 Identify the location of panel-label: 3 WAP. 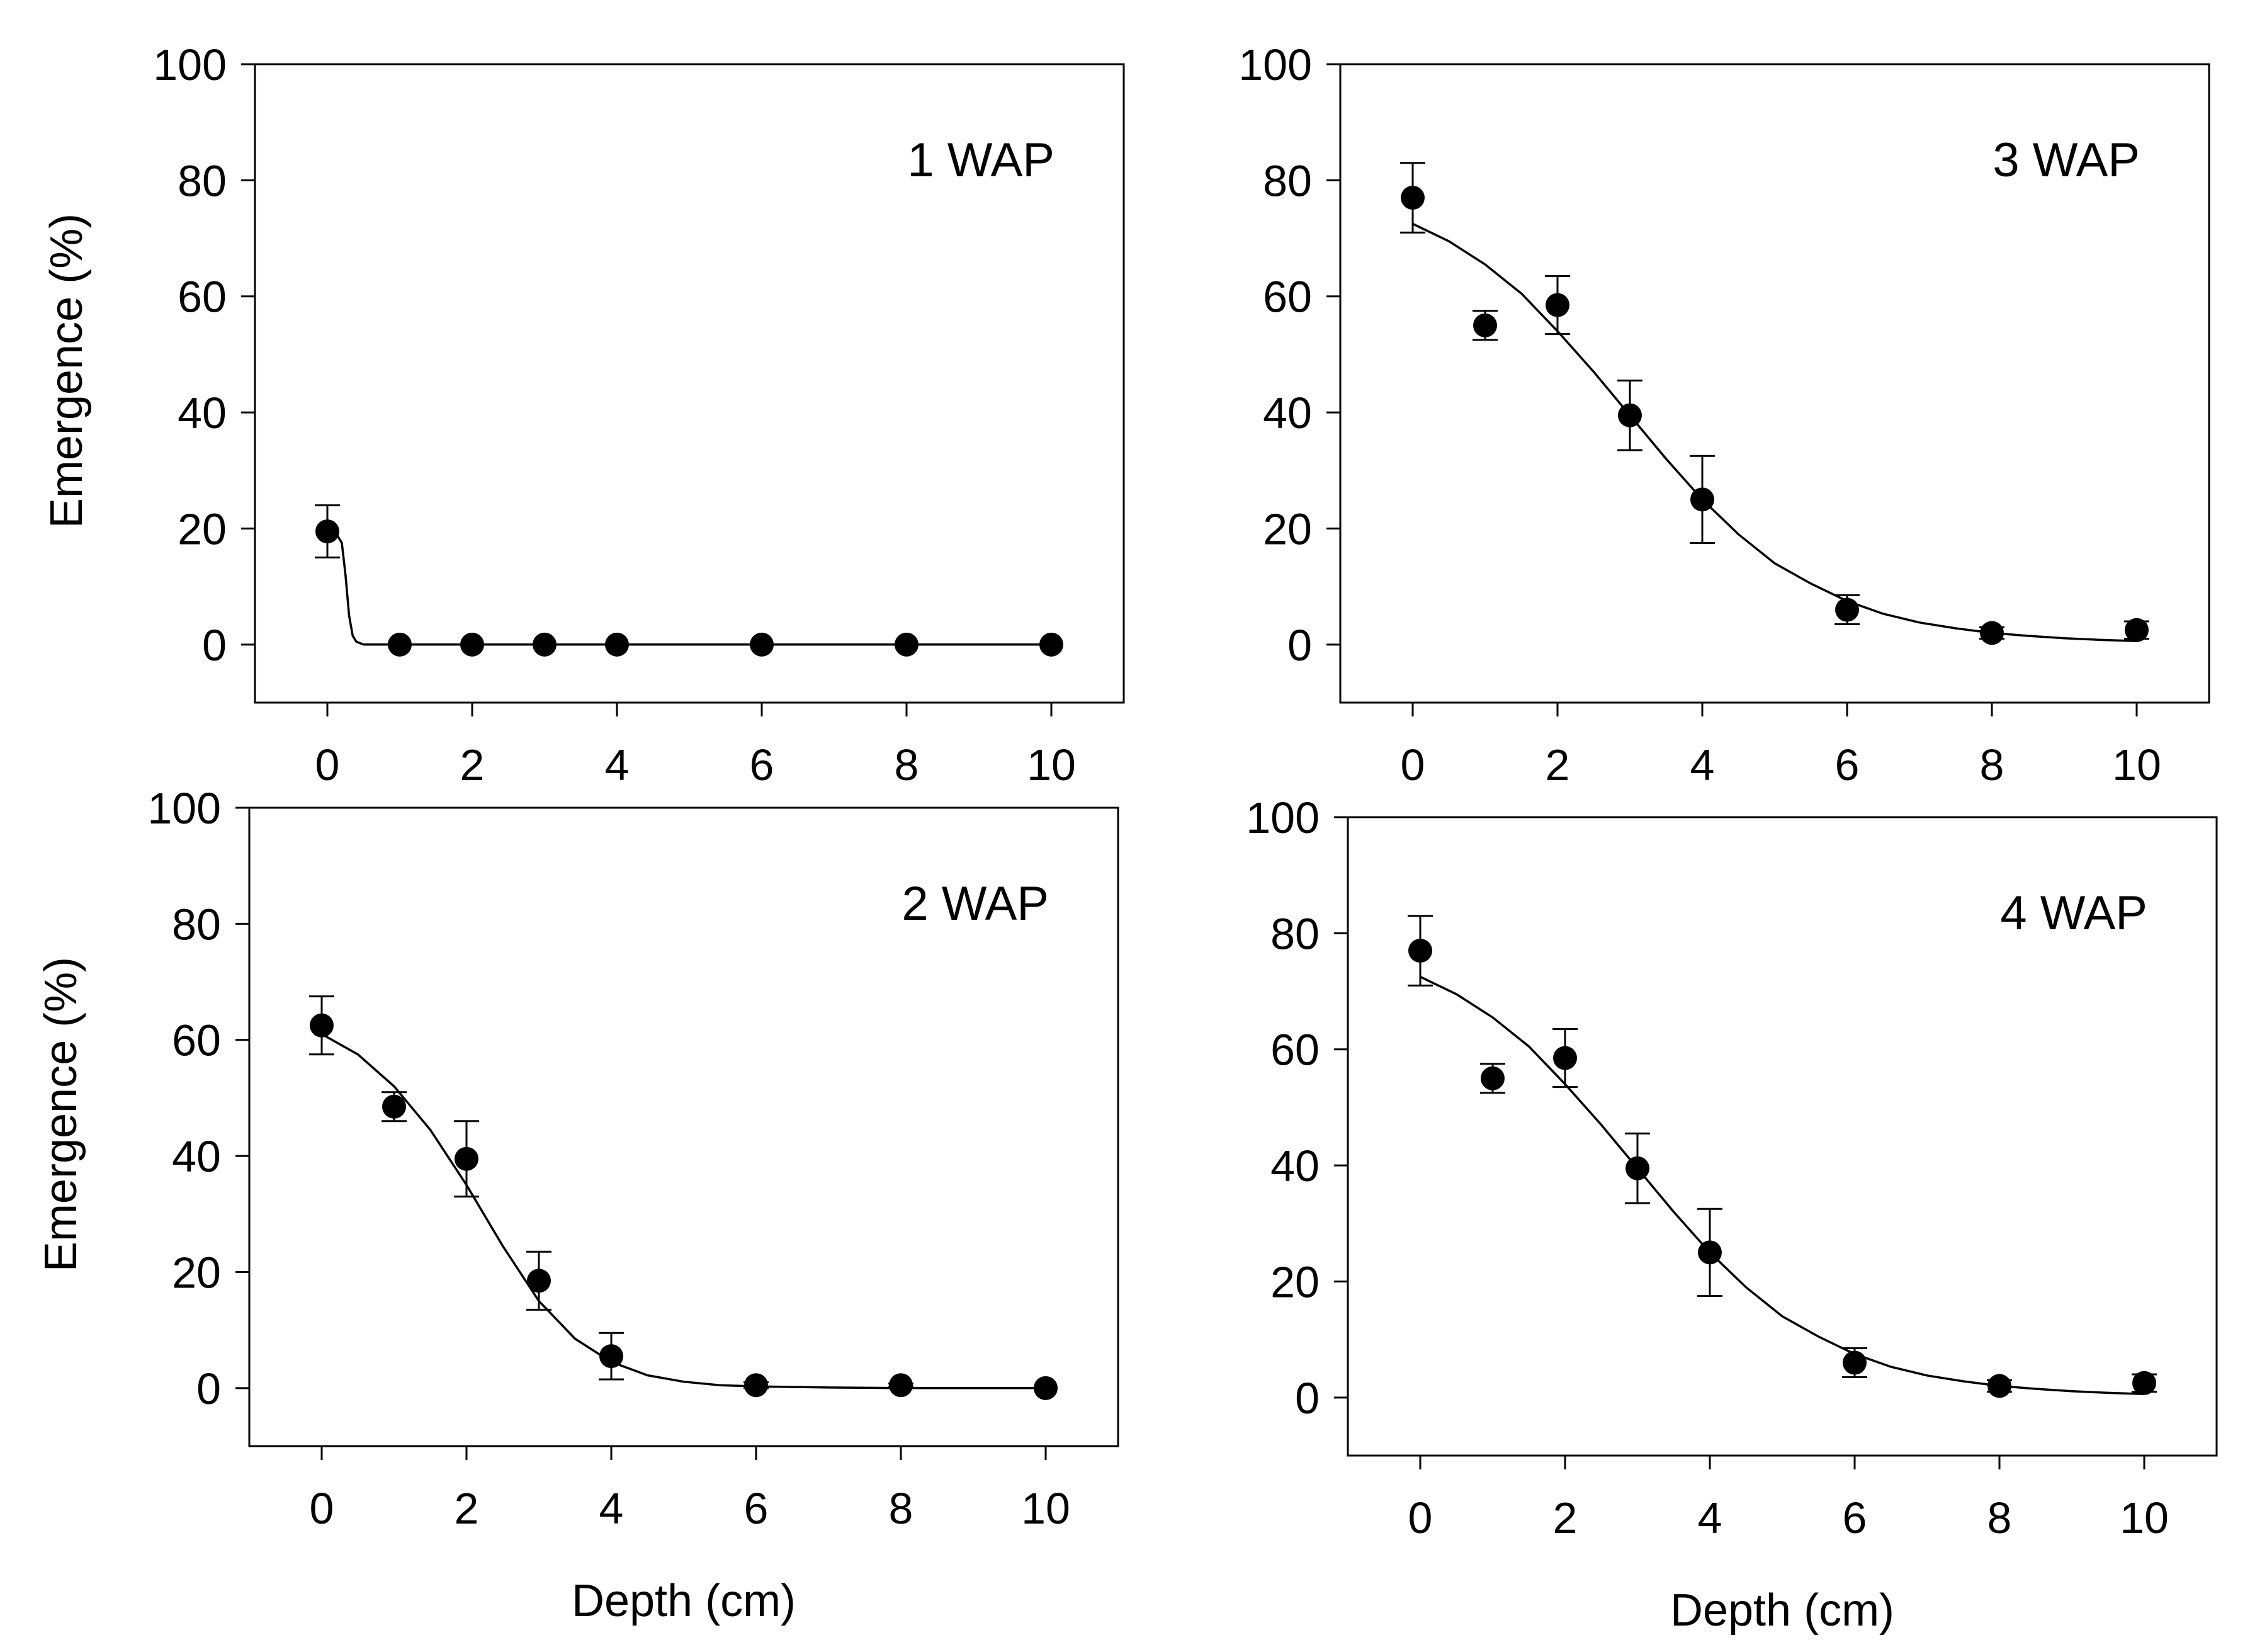
(2066, 160).